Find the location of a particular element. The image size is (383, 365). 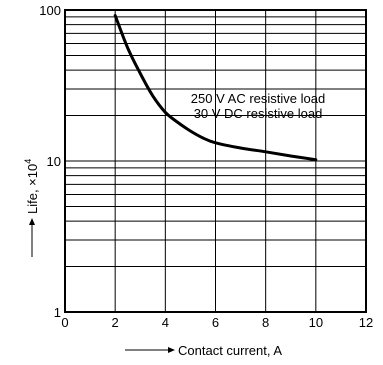

x-tick-label: 12 is located at coordinates (366, 322).